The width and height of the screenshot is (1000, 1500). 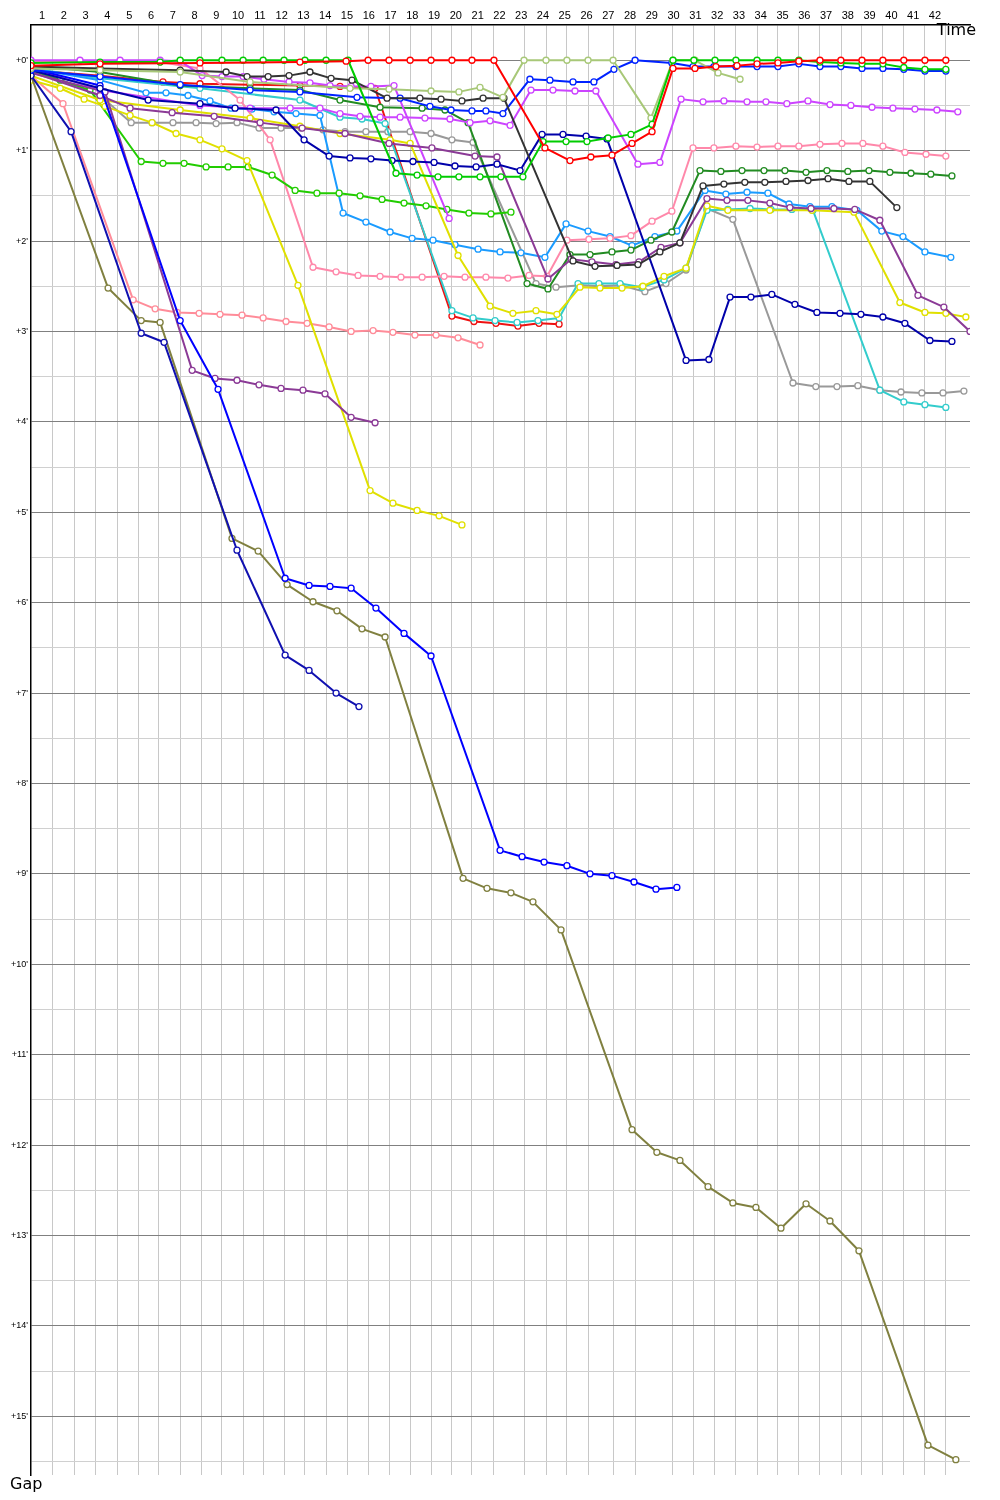 What do you see at coordinates (412, 15) in the screenshot?
I see `x-tick-label: 18` at bounding box center [412, 15].